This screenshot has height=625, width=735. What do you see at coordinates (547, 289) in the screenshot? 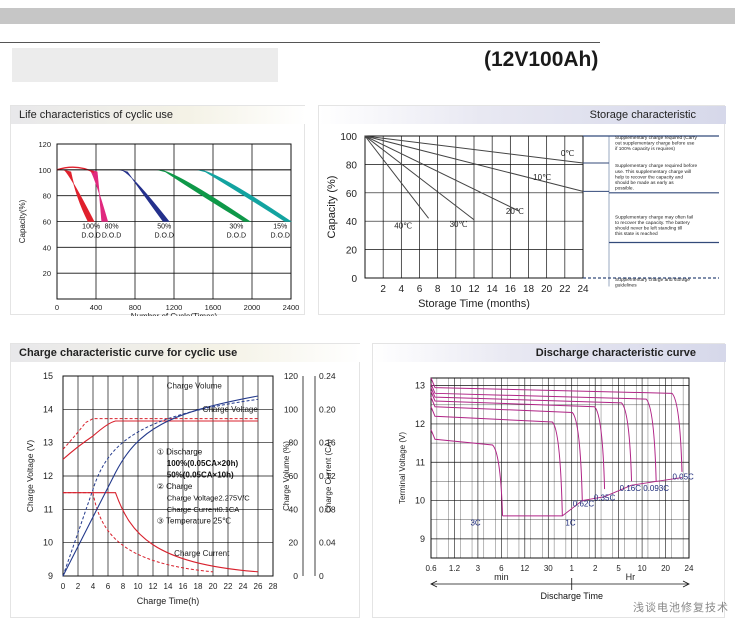
I see `storage-xtick: 20` at bounding box center [547, 289].